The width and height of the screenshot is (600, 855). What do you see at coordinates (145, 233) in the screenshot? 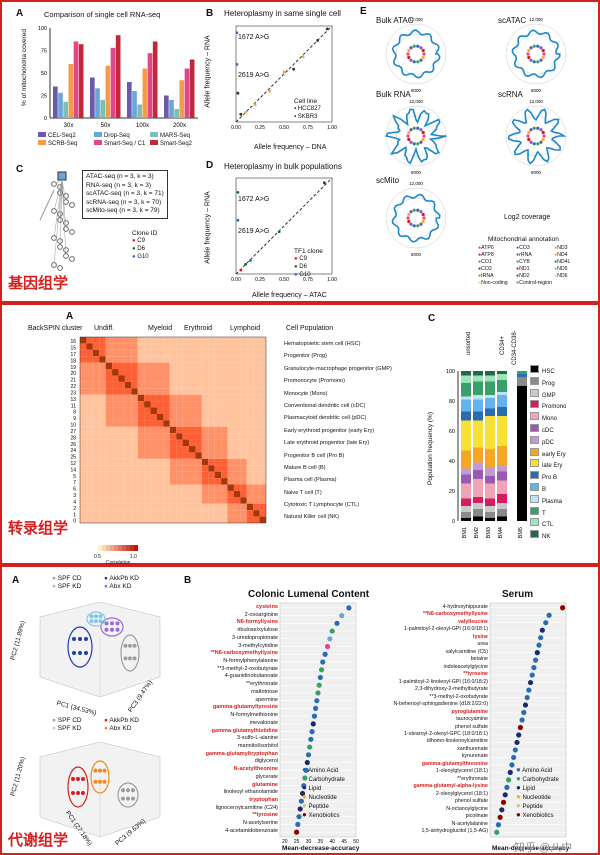
I see `clone-id-title: Clone ID` at bounding box center [145, 233].